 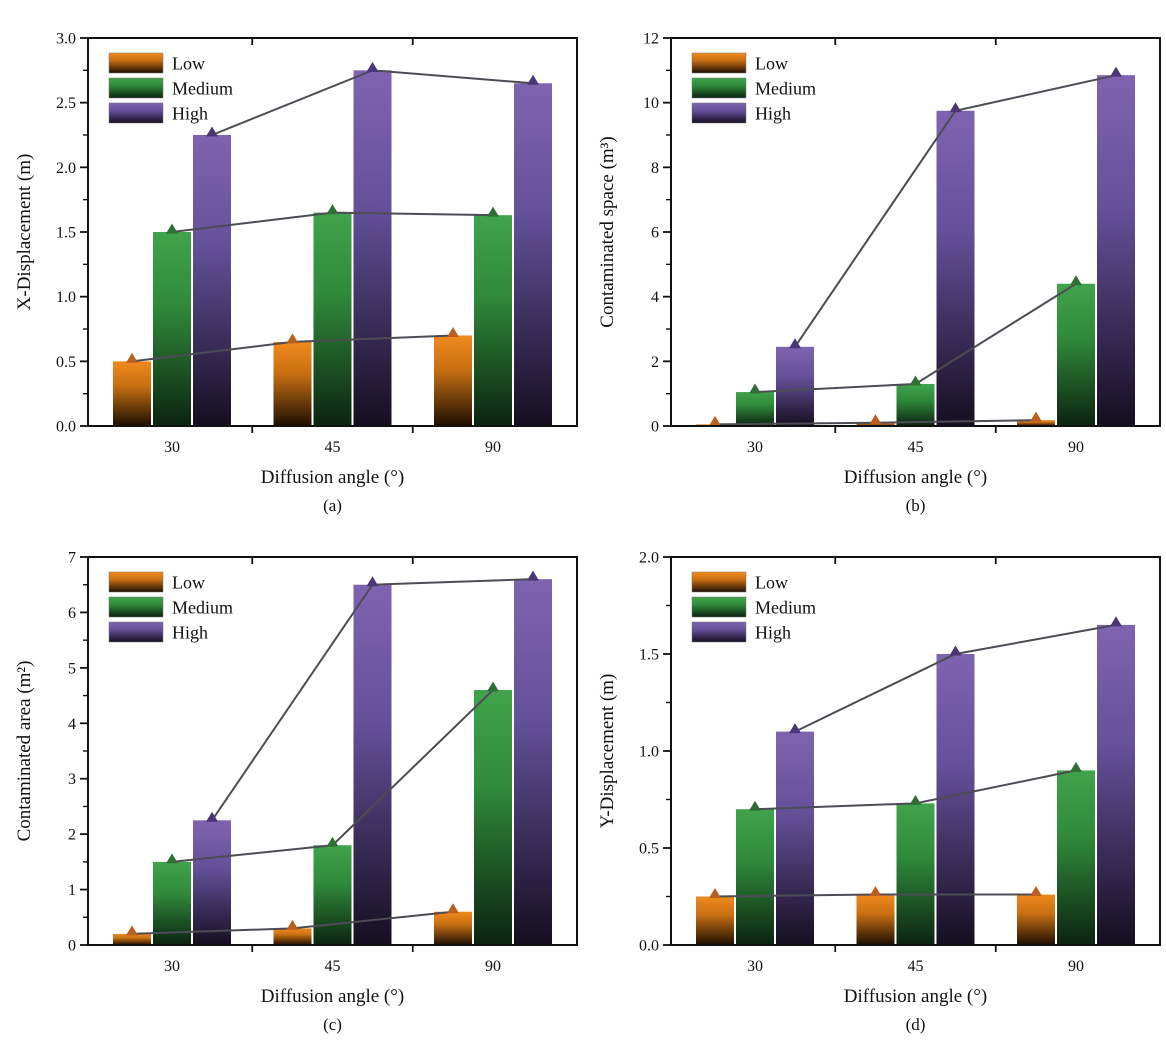 I want to click on y-tick-label: 8, so click(x=655, y=168).